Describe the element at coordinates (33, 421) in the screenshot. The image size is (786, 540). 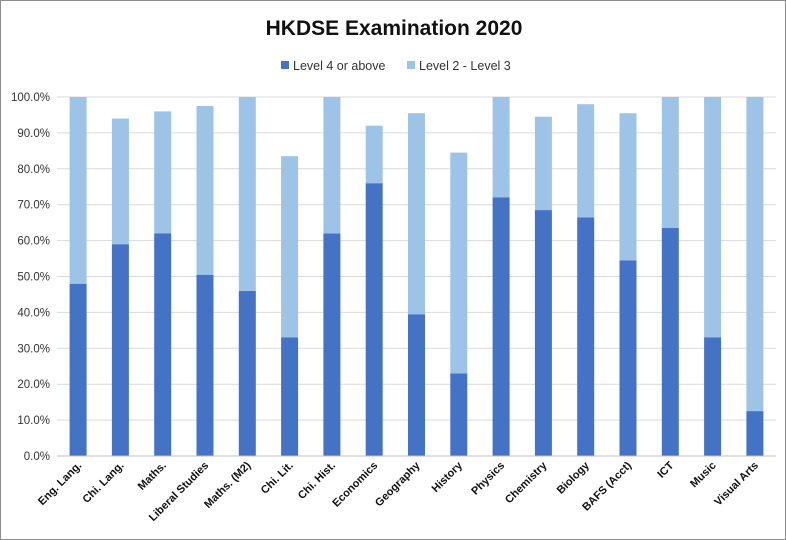
I see `y-tick-label: 10.0%` at that location.